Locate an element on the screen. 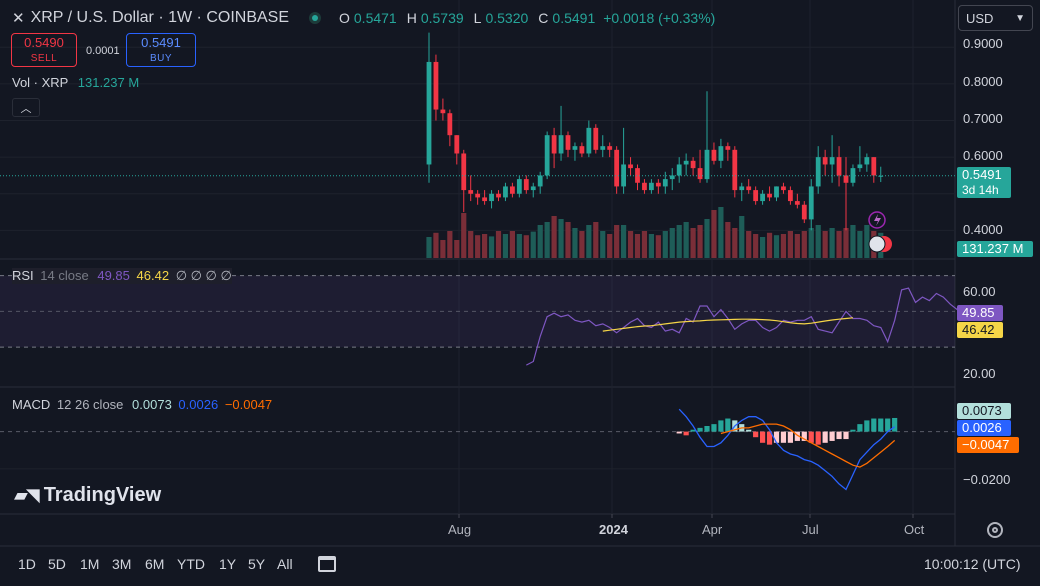  chevron-up-icon: ︿ is located at coordinates (26, 108).